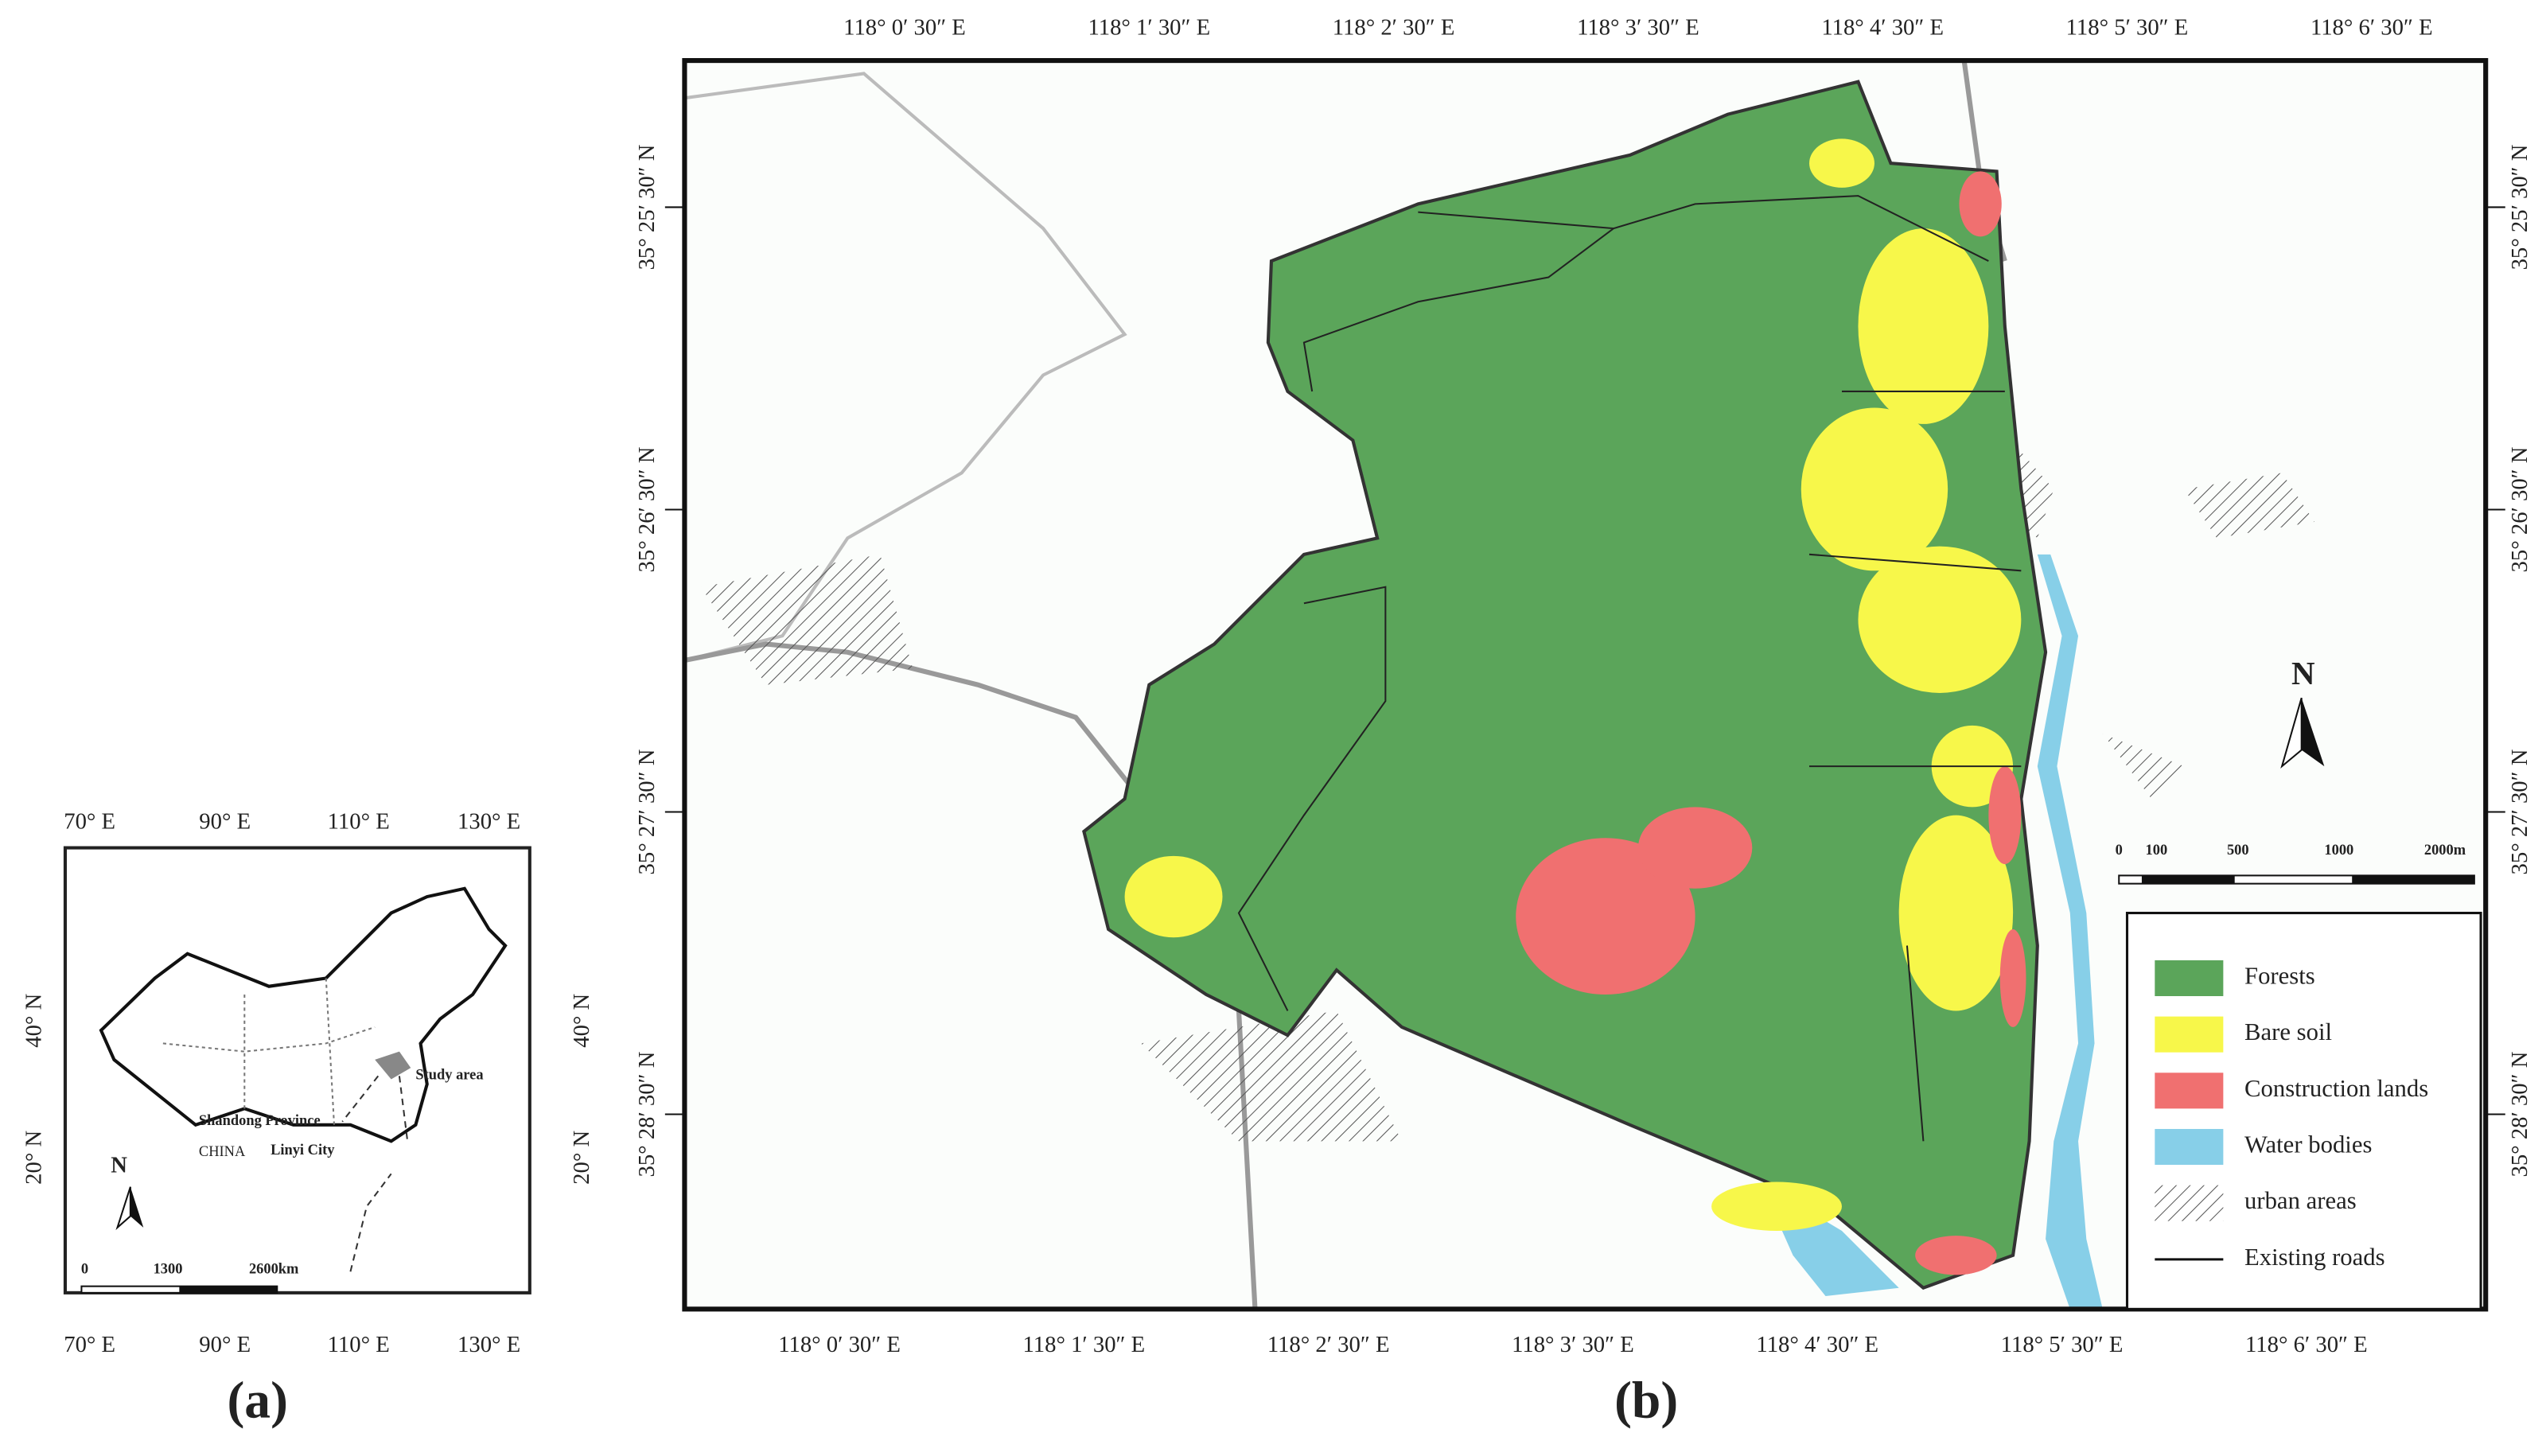 The width and height of the screenshot is (2546, 1456). I want to click on panel-label: (a), so click(257, 1400).